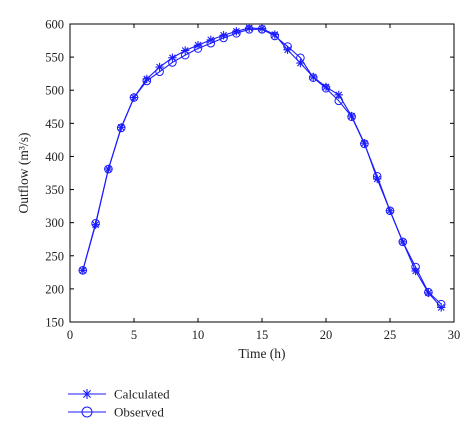 This screenshot has width=474, height=440. Describe the element at coordinates (54, 223) in the screenshot. I see `y-tick-label: 300` at that location.